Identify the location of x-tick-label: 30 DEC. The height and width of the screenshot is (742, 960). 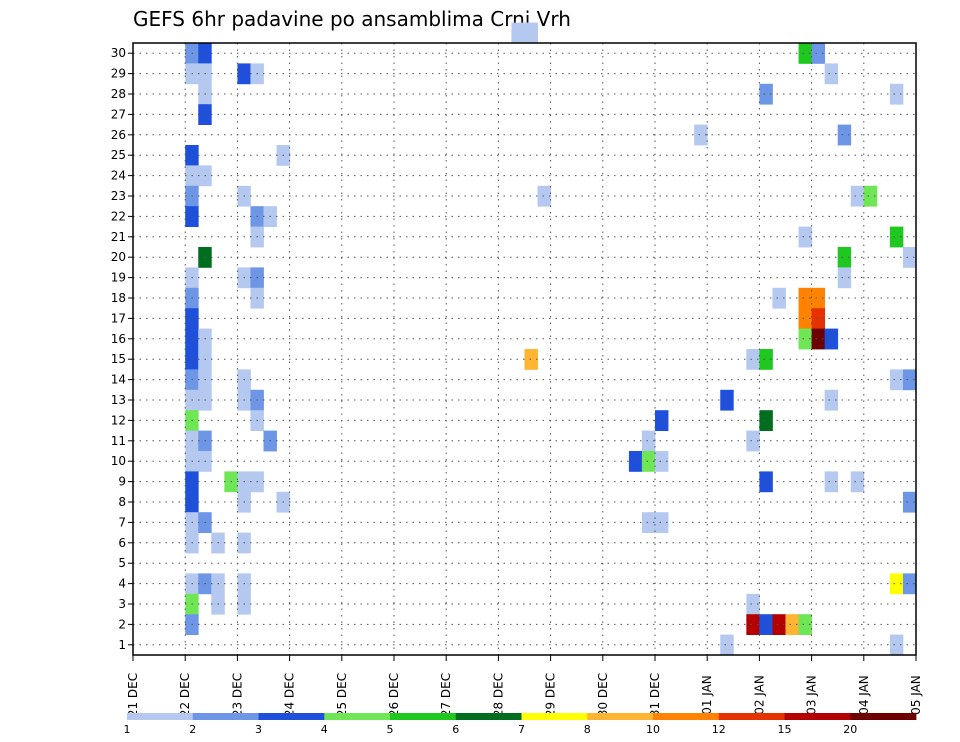
(603, 695).